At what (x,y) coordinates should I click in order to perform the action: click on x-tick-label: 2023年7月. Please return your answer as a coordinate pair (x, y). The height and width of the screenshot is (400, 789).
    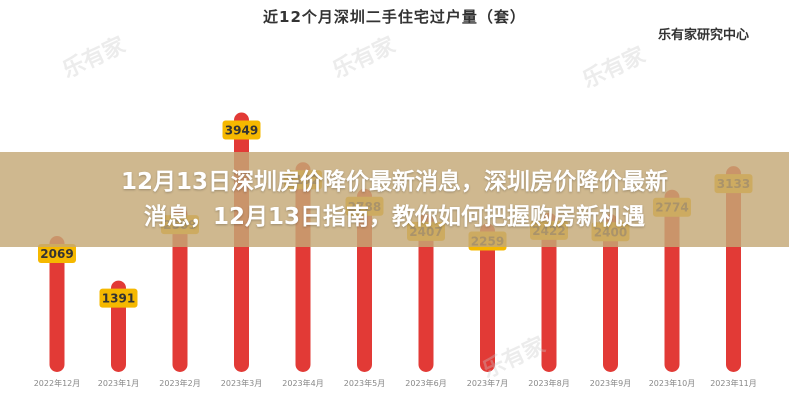
    Looking at the image, I should click on (487, 383).